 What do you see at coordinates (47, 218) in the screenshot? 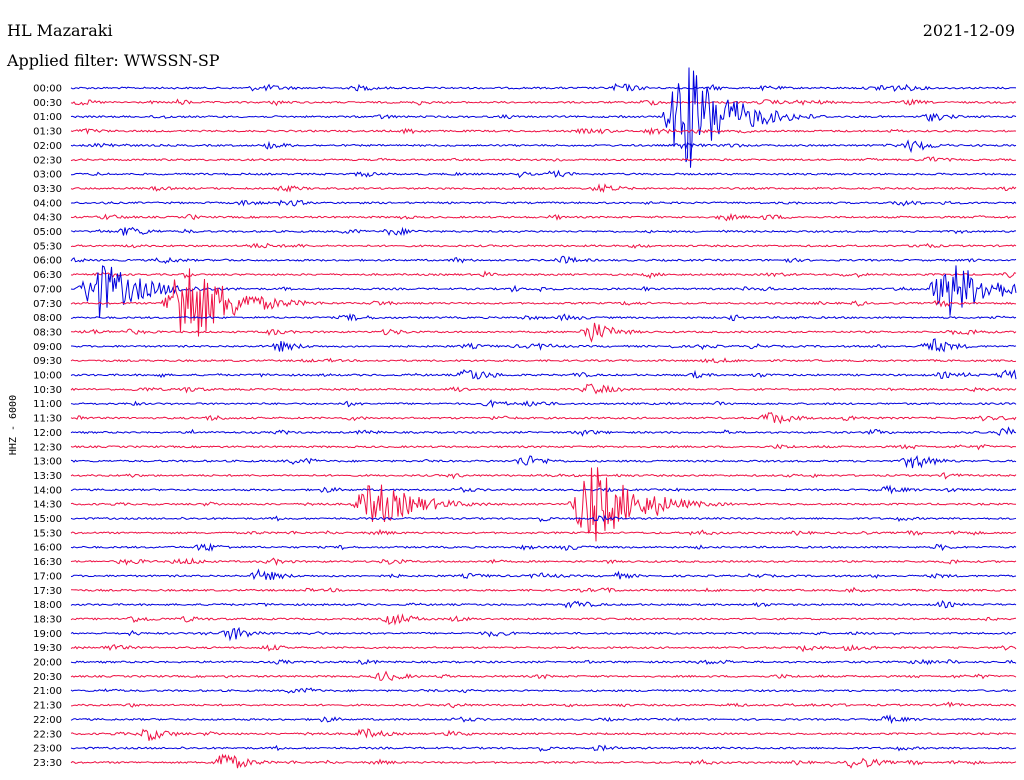
I see `row-time-label: 04:30` at bounding box center [47, 218].